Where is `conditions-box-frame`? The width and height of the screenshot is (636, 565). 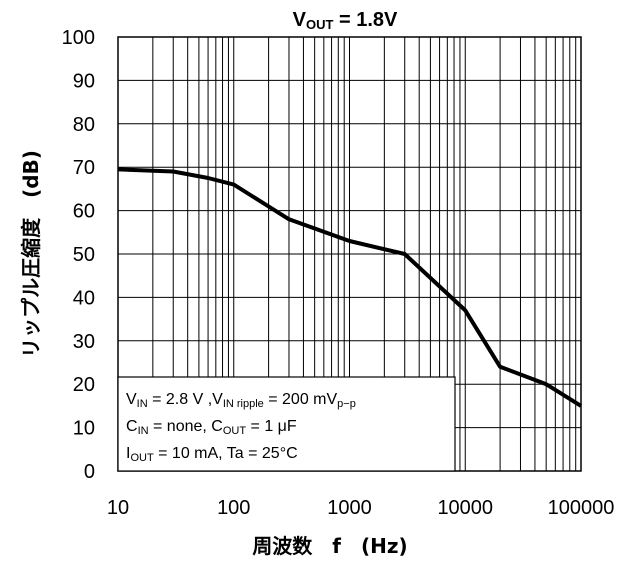 conditions-box-frame is located at coordinates (286, 424).